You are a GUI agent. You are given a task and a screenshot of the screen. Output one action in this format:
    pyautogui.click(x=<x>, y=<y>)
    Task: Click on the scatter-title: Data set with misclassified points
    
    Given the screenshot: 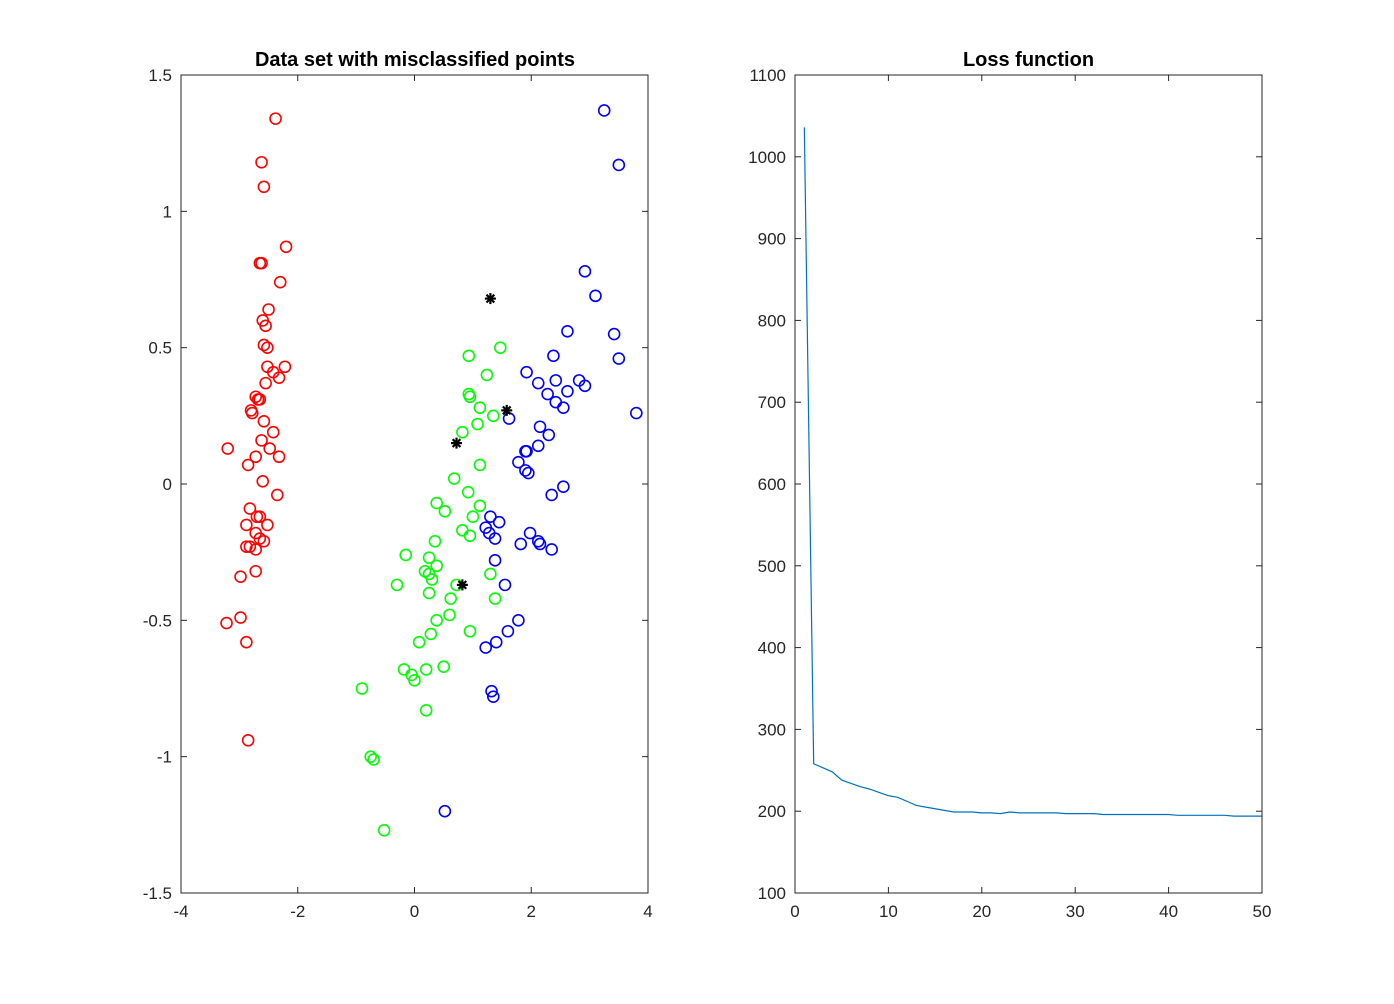 What is the action you would take?
    pyautogui.click(x=415, y=60)
    